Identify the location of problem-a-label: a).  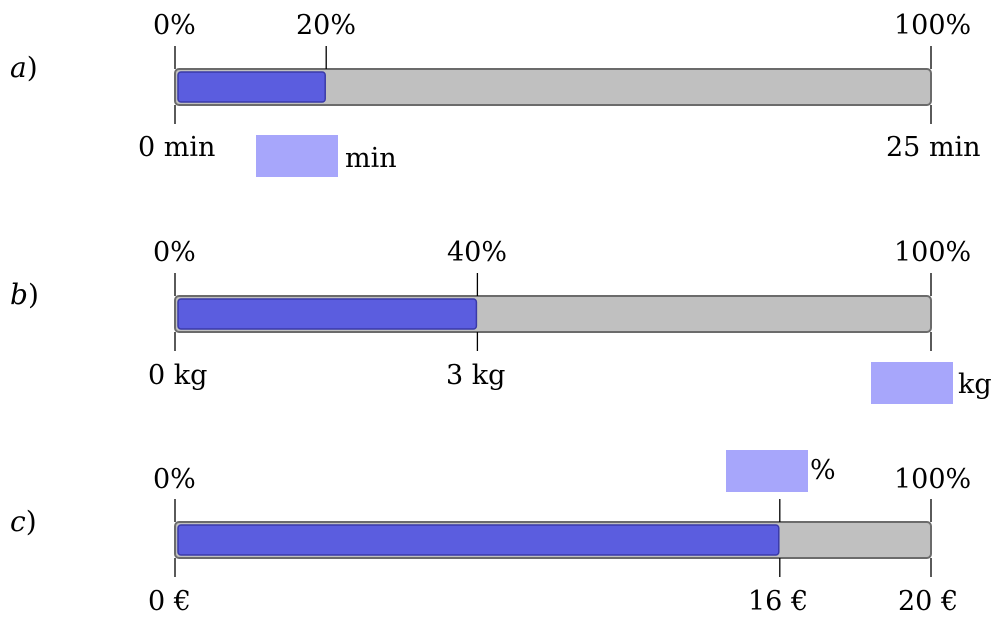
(24, 67).